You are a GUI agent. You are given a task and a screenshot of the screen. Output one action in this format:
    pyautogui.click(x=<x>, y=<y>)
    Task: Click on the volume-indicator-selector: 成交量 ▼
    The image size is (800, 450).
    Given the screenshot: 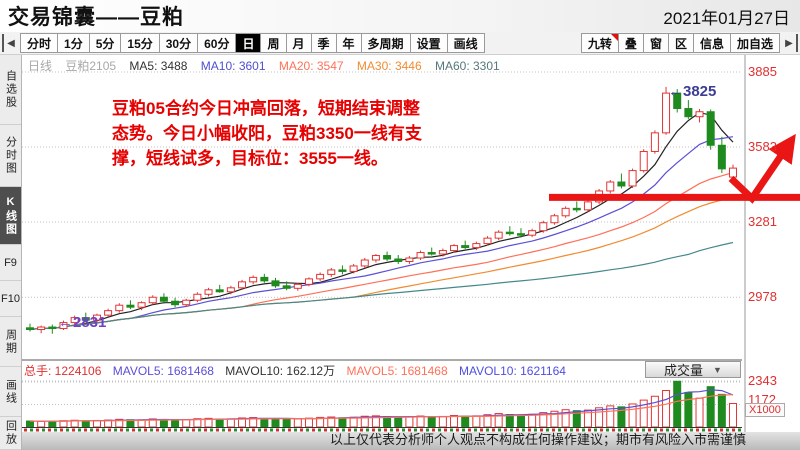 What is the action you would take?
    pyautogui.click(x=693, y=369)
    